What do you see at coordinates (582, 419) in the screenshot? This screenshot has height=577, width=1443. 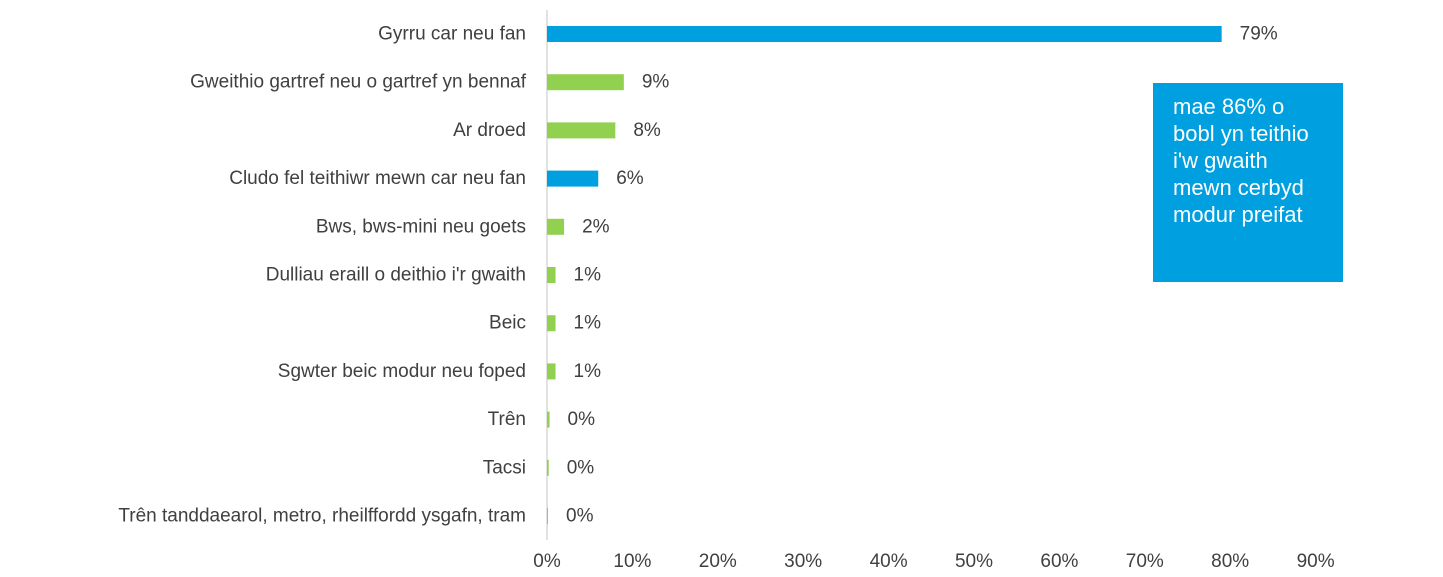 I see `data-label-tr-n: 0%` at bounding box center [582, 419].